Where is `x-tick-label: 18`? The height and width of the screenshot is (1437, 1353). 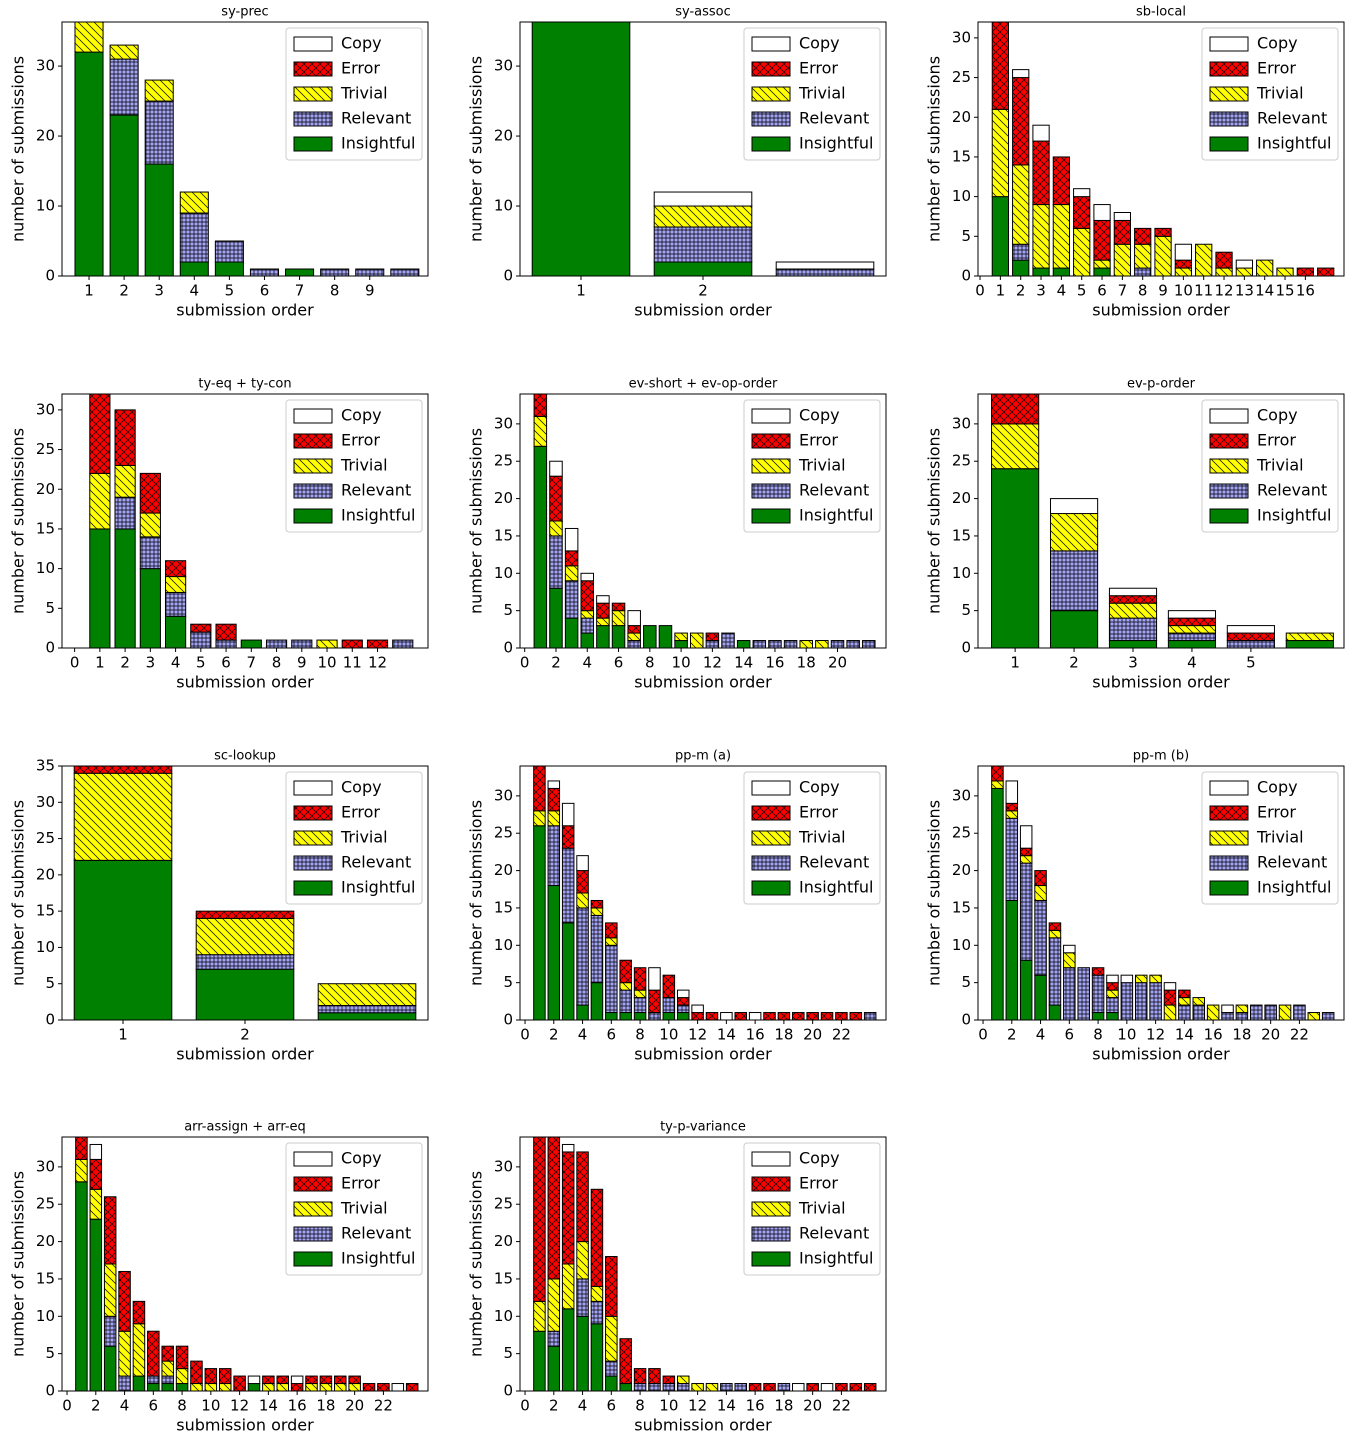 x-tick-label: 18 is located at coordinates (806, 663).